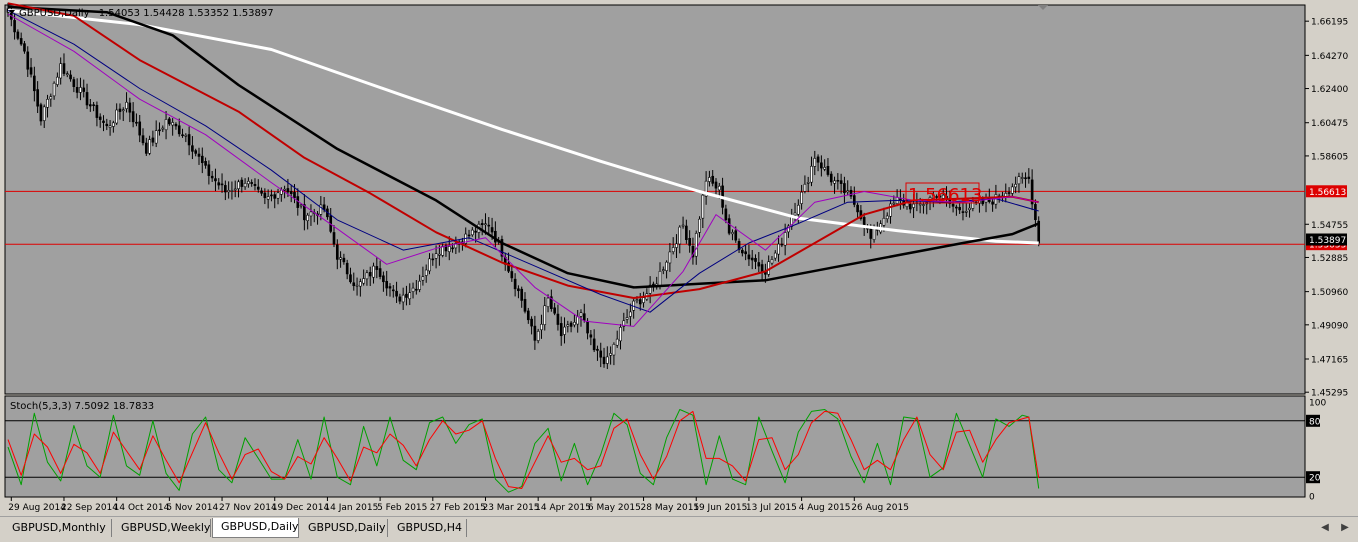 The height and width of the screenshot is (542, 1358). What do you see at coordinates (255, 528) in the screenshot?
I see `chart-tab-2: GBPUSD,Daily` at bounding box center [255, 528].